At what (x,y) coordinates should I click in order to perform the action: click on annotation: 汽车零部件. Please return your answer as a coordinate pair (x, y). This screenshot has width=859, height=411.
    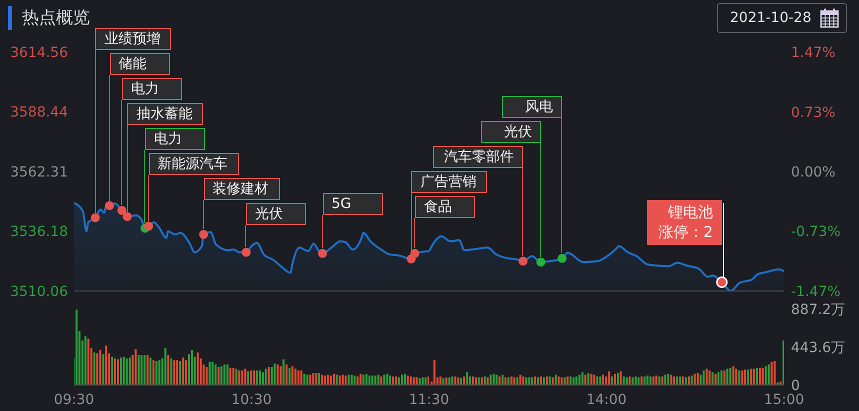
    Looking at the image, I should click on (479, 158).